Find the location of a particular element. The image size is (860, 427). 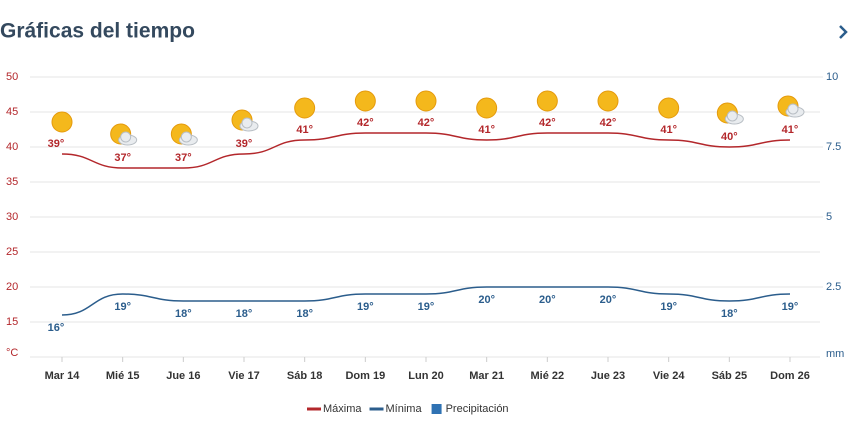

x-tick-label: Vie 24 is located at coordinates (669, 376).